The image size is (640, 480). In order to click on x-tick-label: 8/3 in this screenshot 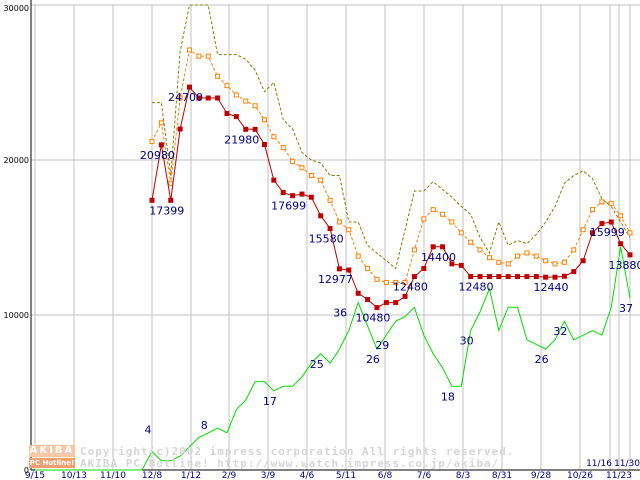, I will do `click(463, 475)`.